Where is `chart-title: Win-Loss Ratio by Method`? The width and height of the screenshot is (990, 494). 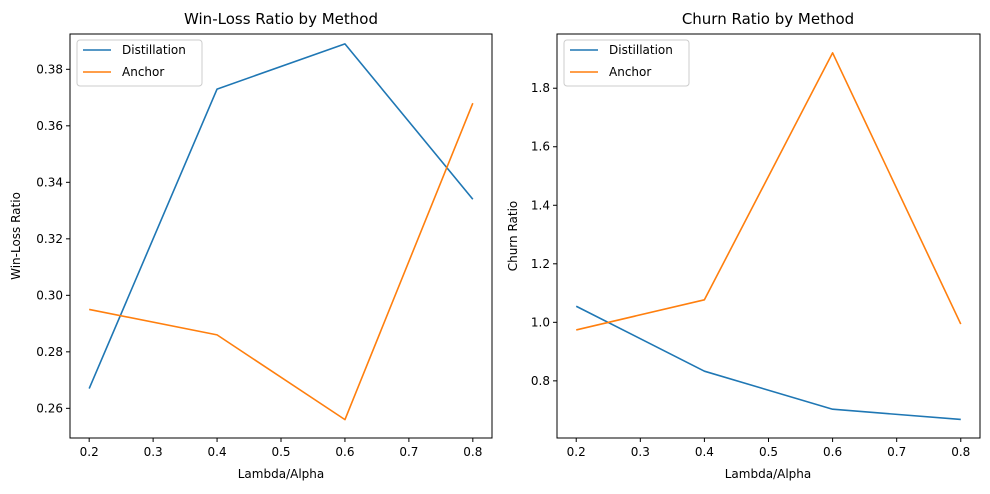 chart-title: Win-Loss Ratio by Method is located at coordinates (281, 19).